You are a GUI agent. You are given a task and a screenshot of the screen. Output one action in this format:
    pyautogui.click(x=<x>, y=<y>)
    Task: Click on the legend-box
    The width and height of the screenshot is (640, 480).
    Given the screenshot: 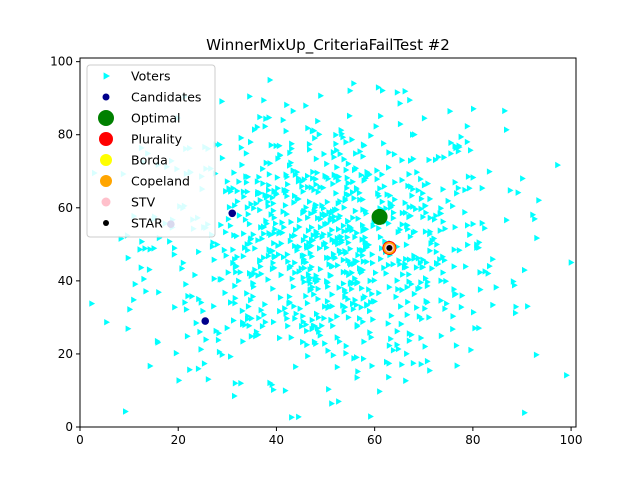 What is the action you would take?
    pyautogui.click(x=151, y=151)
    